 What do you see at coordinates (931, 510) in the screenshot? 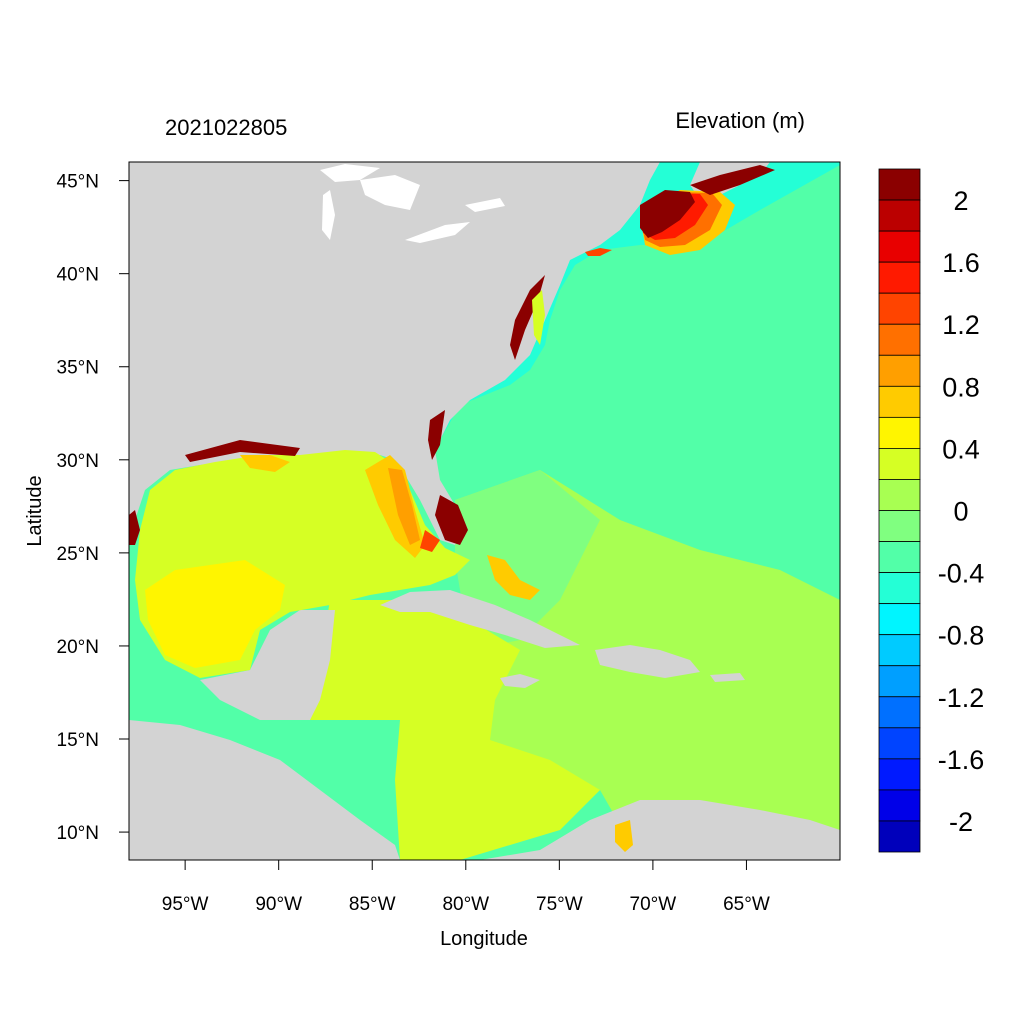
I see `colorbar: 2 1.6 1.2 0.8 0.4 0 -0.4 -0.8 -1.2 -1.6 -2` at bounding box center [931, 510].